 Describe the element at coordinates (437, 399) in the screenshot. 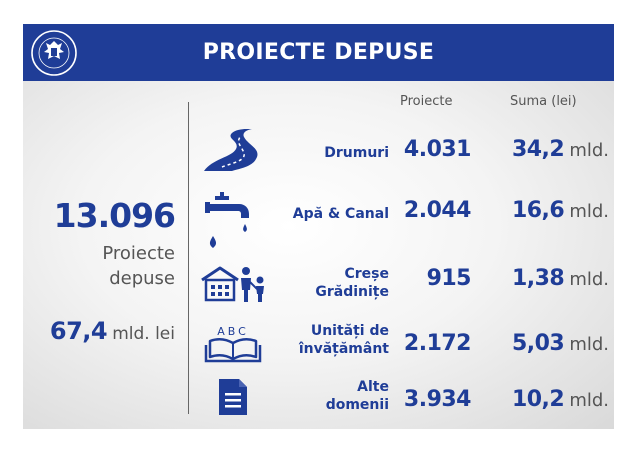

I see `count-alte-domenii: 3.934` at that location.